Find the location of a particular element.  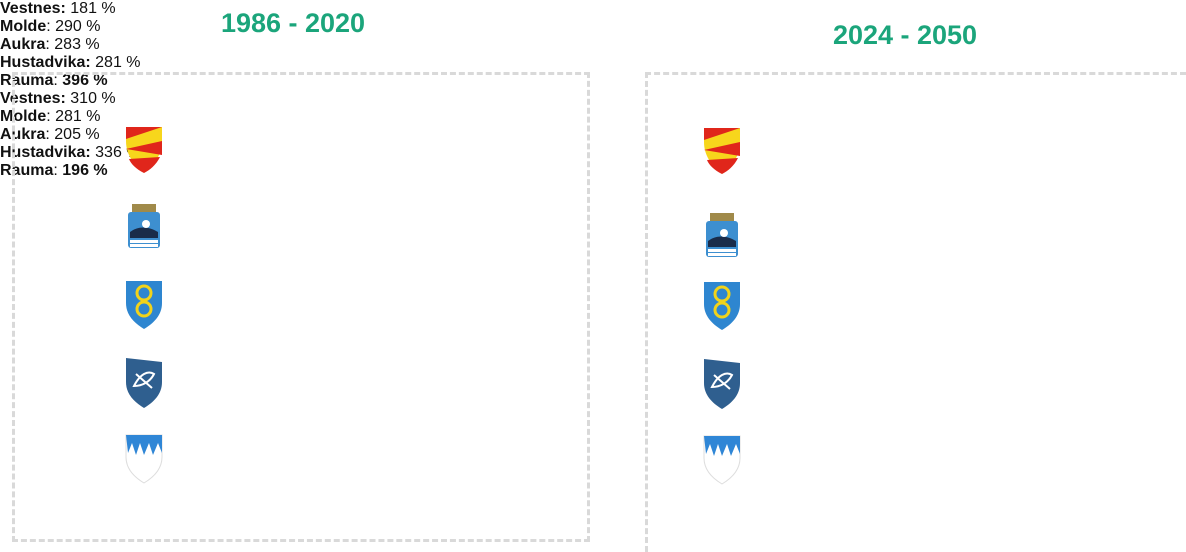

item-row: Molde: 290 % is located at coordinates (593, 27).